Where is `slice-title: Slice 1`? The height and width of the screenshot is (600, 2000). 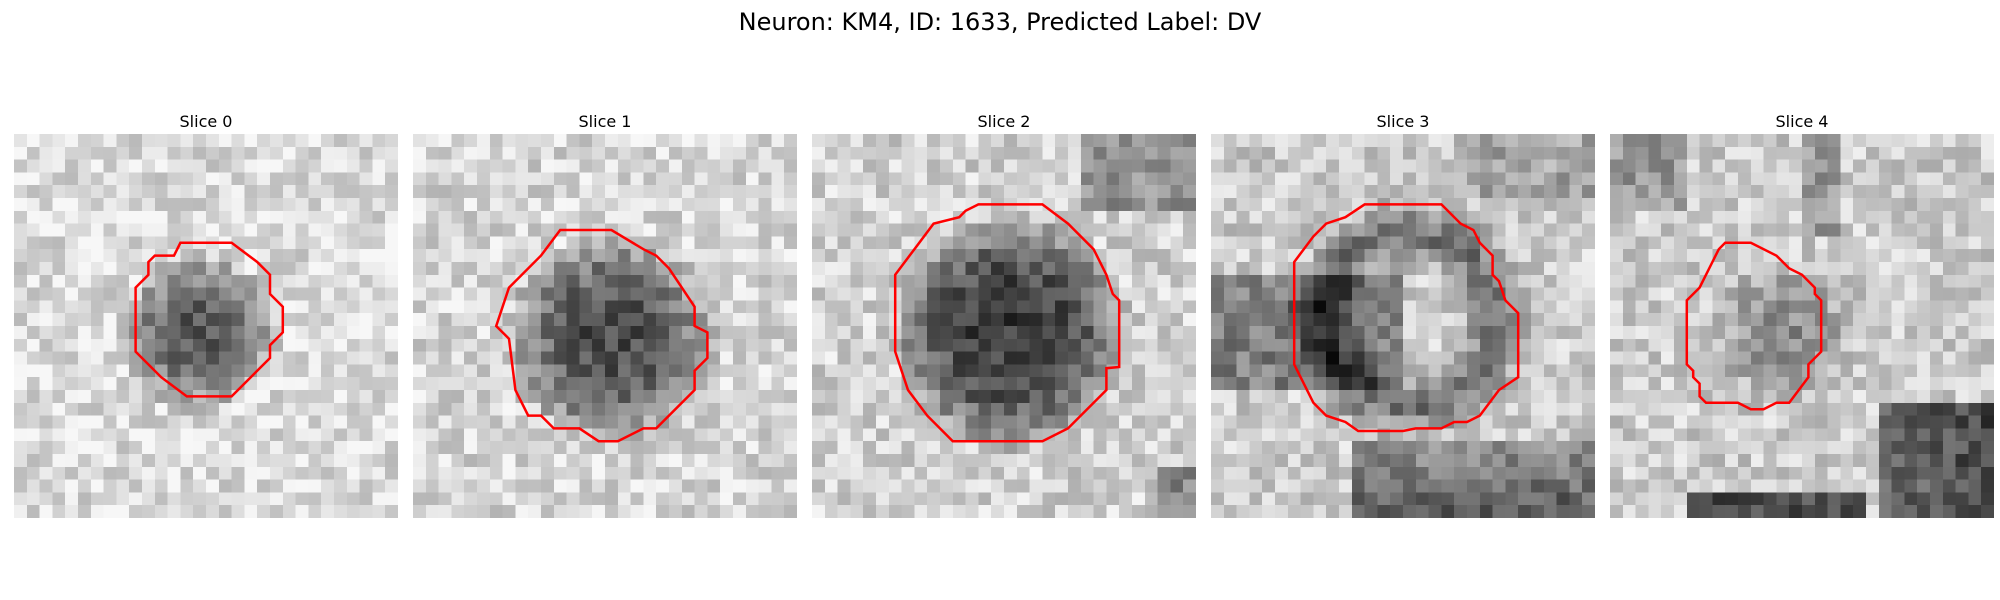
slice-title: Slice 1 is located at coordinates (605, 121).